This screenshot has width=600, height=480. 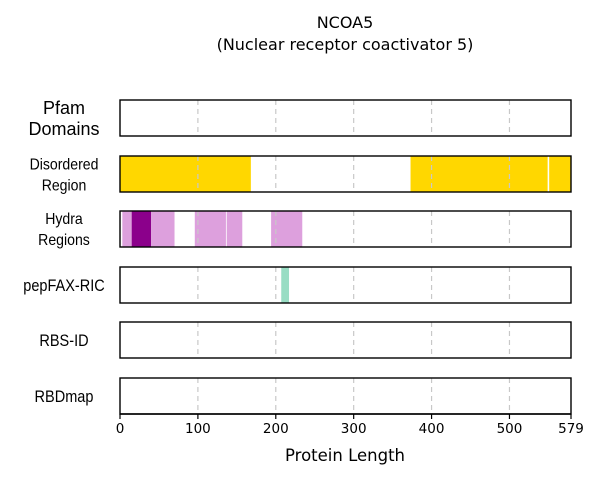 What do you see at coordinates (120, 429) in the screenshot?
I see `x-tick-label: 0` at bounding box center [120, 429].